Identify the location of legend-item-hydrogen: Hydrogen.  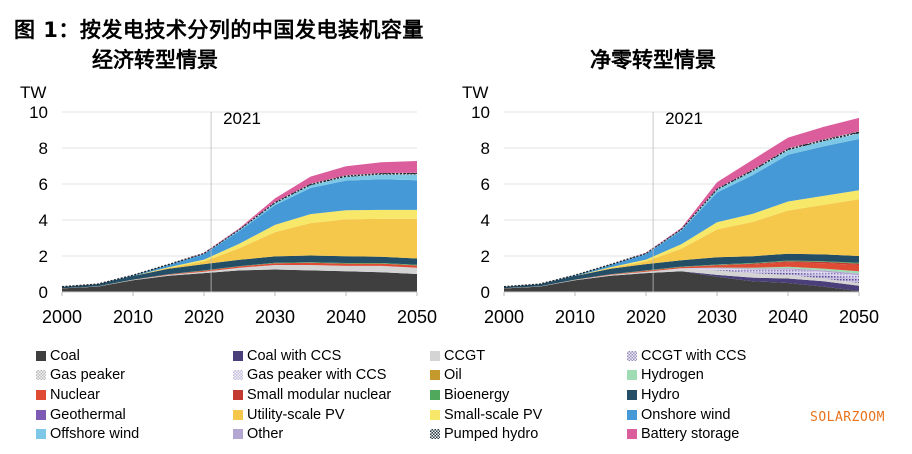
(702, 376).